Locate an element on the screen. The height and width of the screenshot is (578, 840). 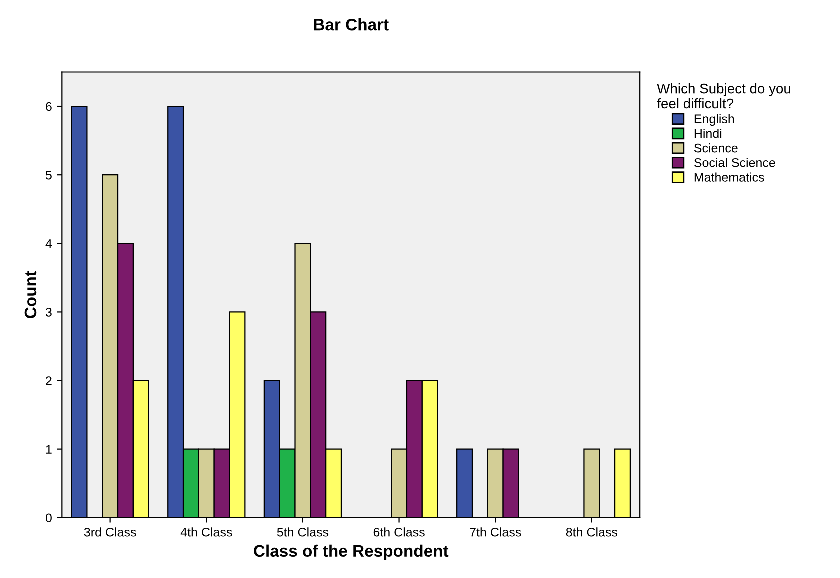
x-tick-label: 4th Class is located at coordinates (206, 532).